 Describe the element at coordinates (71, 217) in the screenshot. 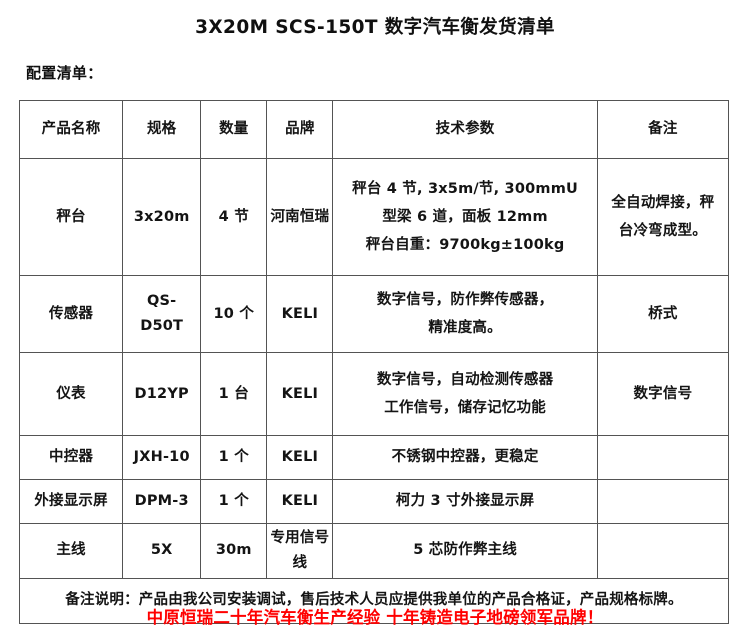

I see `cell-product-name: 秤台` at that location.